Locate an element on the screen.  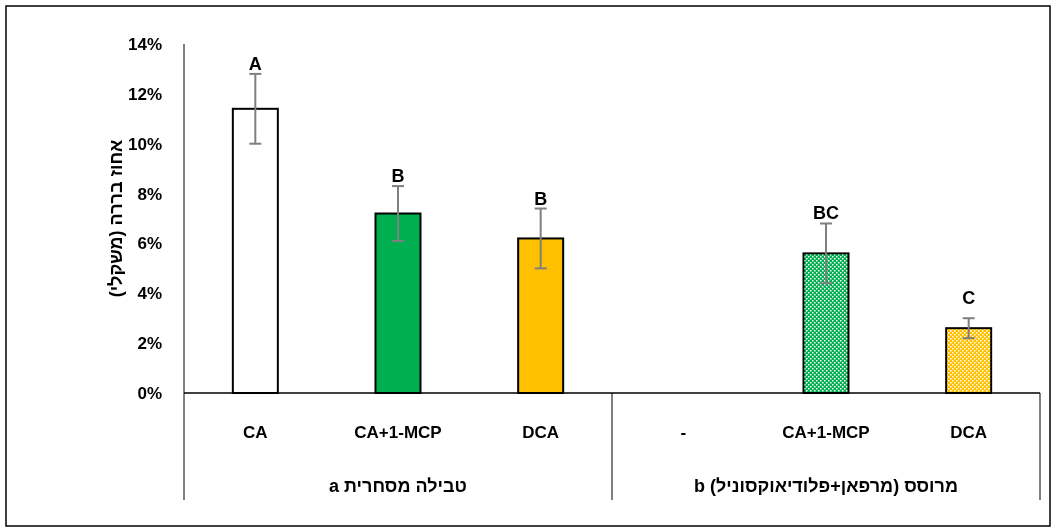
y-tick-label: 14% is located at coordinates (144, 44).